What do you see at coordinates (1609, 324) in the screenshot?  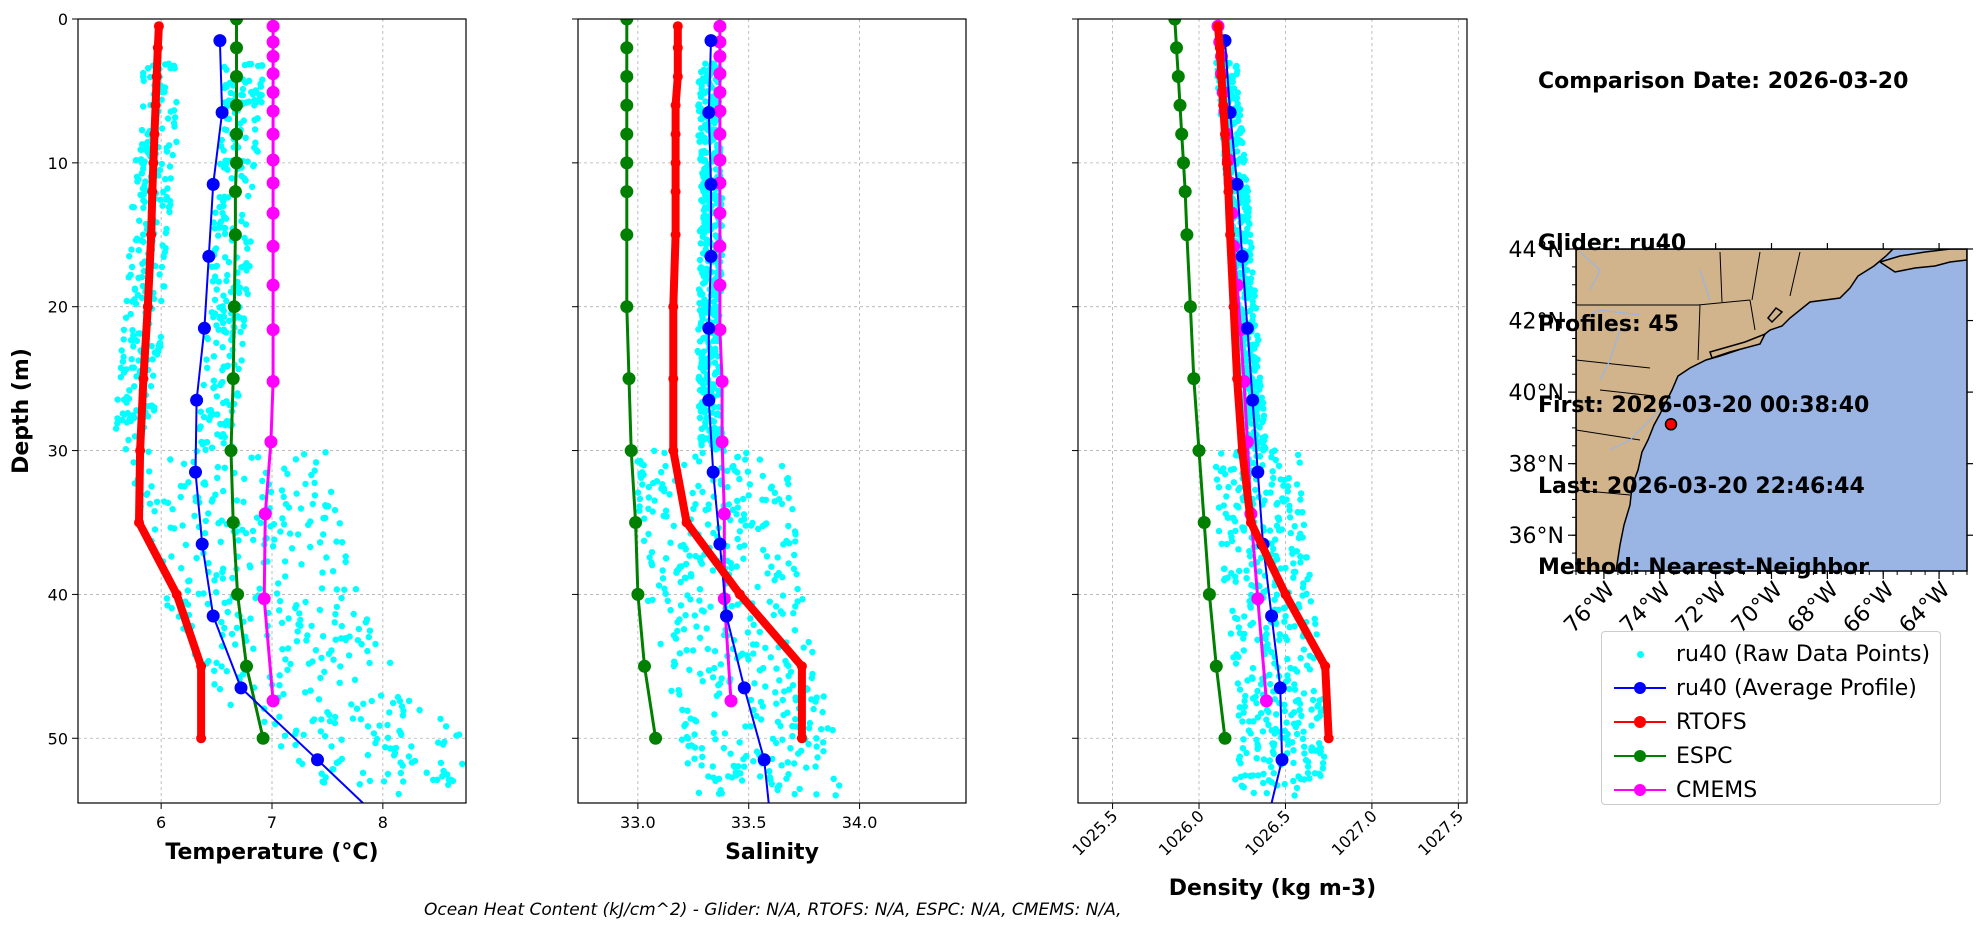 I see `profile-count: Profiles: 45` at bounding box center [1609, 324].